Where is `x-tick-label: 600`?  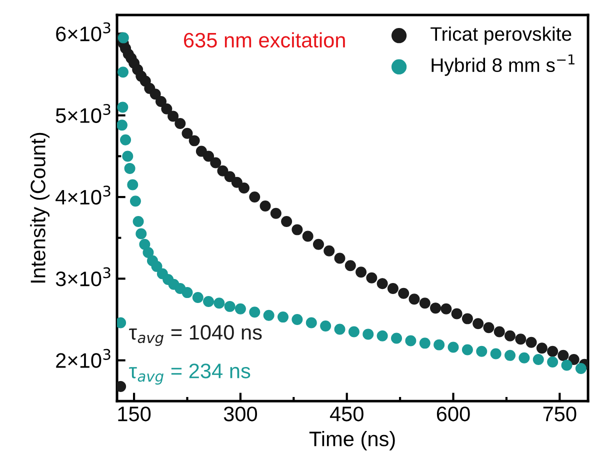 x-tick-label: 600 is located at coordinates (453, 414).